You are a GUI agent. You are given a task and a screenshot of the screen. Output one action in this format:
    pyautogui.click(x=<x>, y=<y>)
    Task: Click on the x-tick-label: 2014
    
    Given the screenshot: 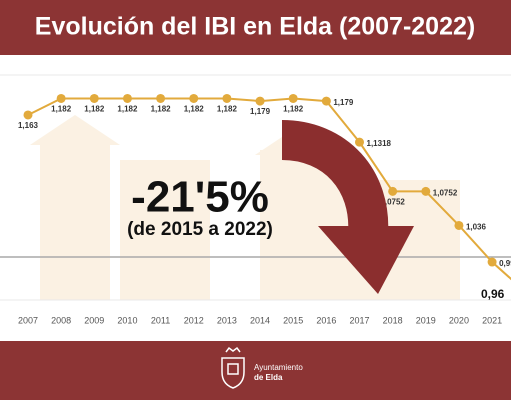 What is the action you would take?
    pyautogui.click(x=260, y=320)
    